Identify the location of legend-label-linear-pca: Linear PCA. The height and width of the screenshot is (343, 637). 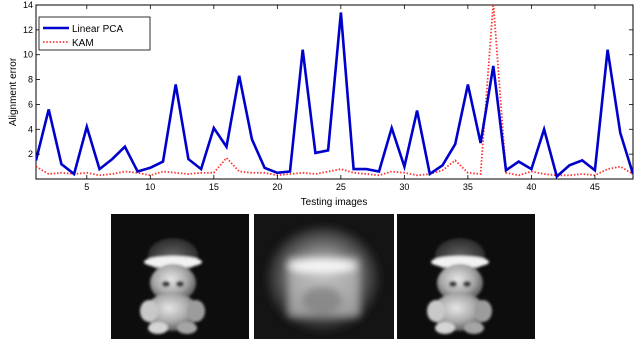
(97, 29).